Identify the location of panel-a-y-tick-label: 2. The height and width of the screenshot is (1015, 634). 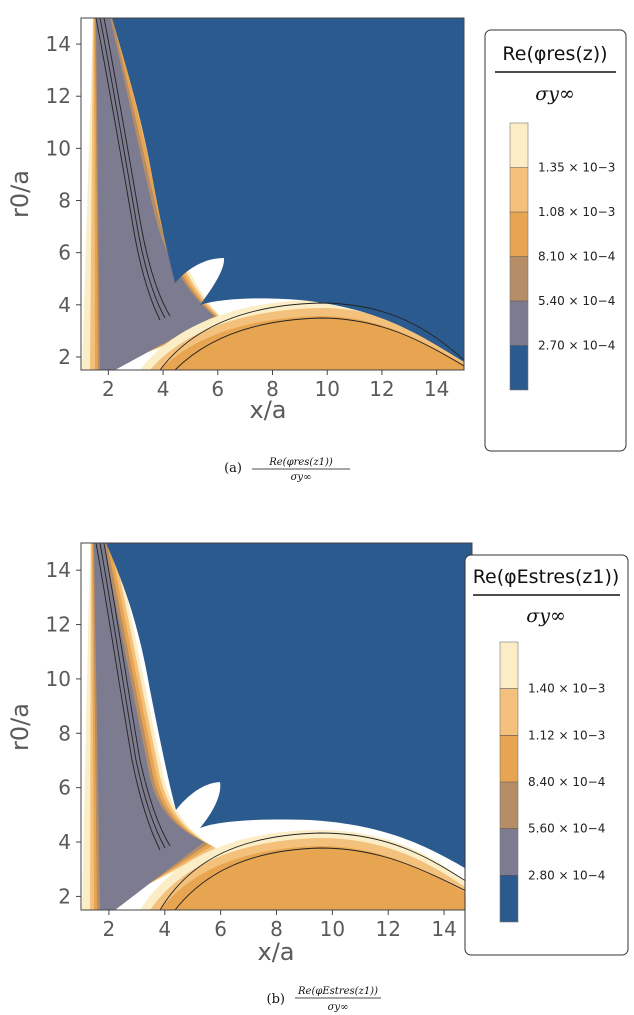
(64, 357).